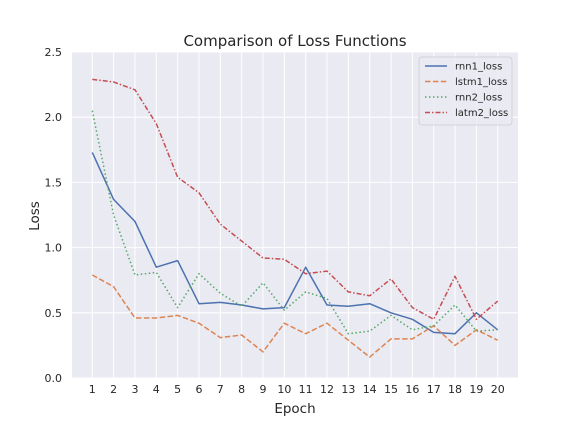 The height and width of the screenshot is (432, 576). I want to click on x-axis-ticks: 1 2 3 4 5 6 7 8 9 10 11 12 13 14 15 16 17 18 19 20, so click(297, 389).